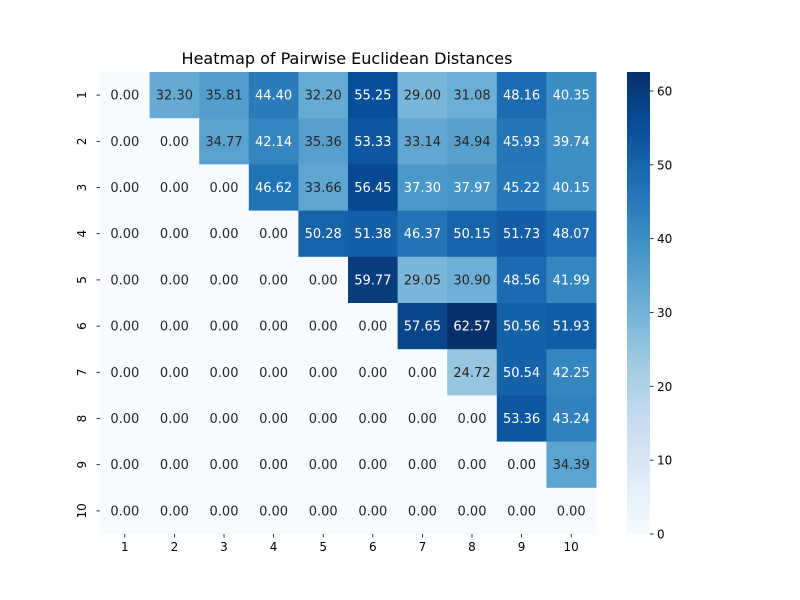  Describe the element at coordinates (175, 547) in the screenshot. I see `x-tick-label: 2` at that location.